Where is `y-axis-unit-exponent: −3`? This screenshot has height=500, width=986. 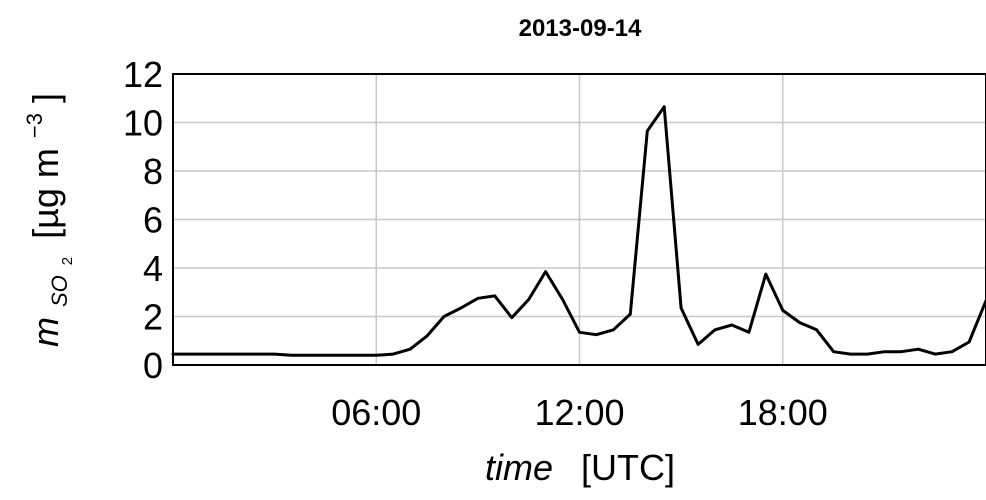
y-axis-unit-exponent: −3 is located at coordinates (34, 125).